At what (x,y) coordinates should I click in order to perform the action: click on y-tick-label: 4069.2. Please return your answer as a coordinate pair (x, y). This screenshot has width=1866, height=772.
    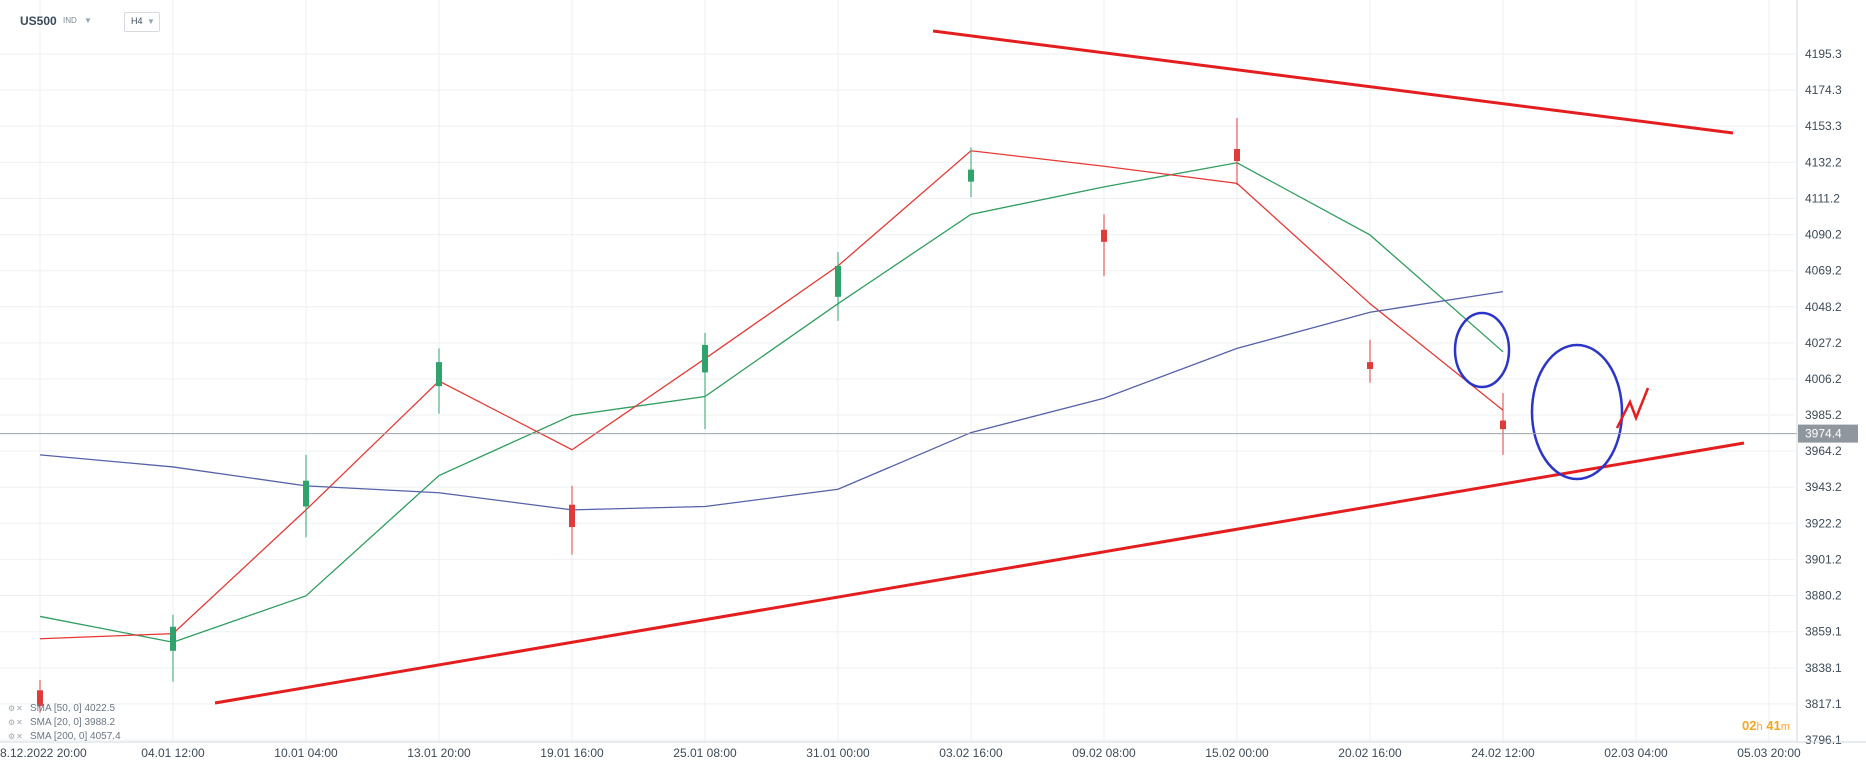
    Looking at the image, I should click on (1823, 271).